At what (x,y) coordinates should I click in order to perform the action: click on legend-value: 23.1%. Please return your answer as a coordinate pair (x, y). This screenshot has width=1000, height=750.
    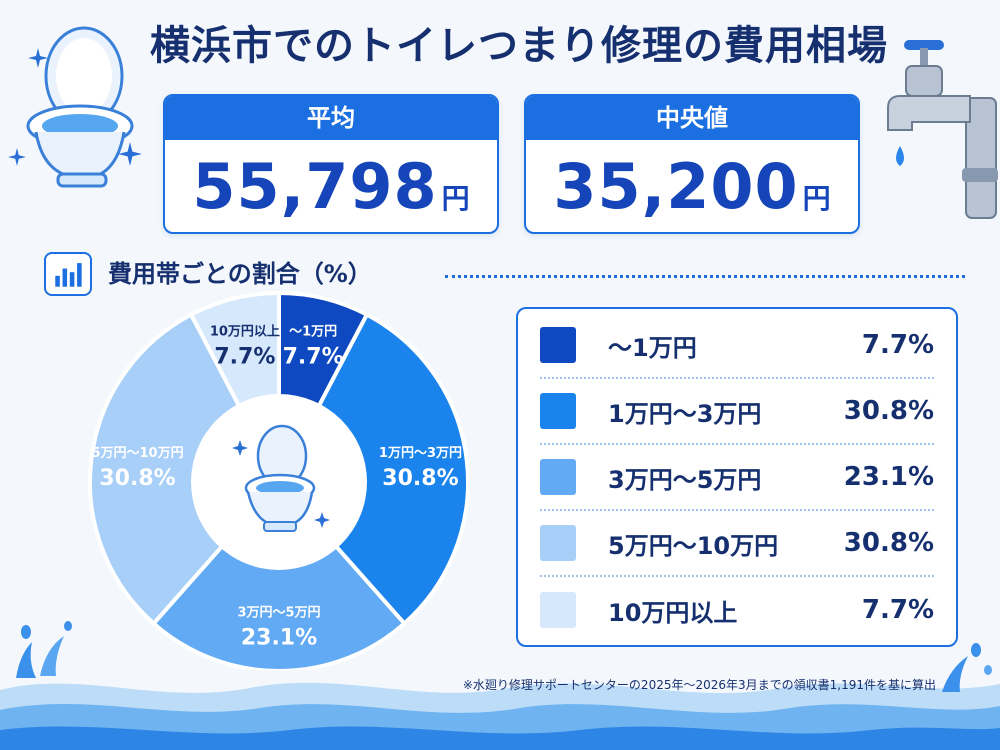
    Looking at the image, I should click on (888, 477).